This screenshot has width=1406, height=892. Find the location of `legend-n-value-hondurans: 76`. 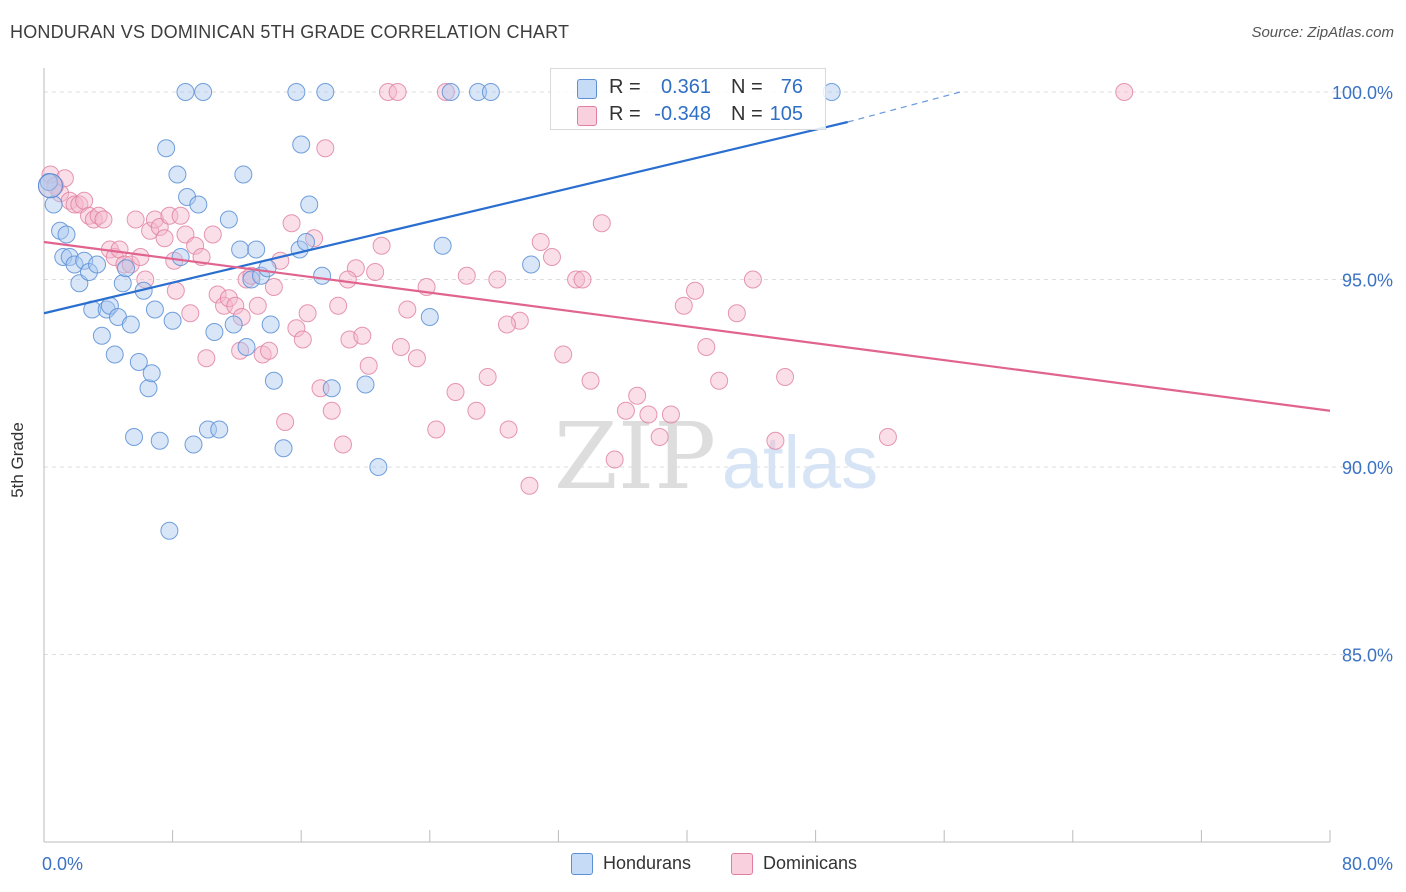

legend-n-value-hondurans: 76 is located at coordinates (791, 87).